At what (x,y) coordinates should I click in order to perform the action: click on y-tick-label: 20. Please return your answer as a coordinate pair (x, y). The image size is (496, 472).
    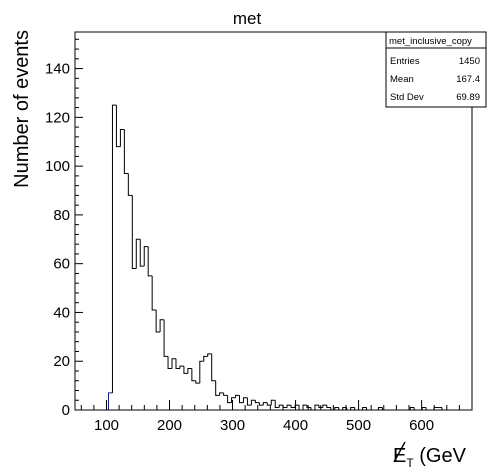
    Looking at the image, I should click on (61, 361).